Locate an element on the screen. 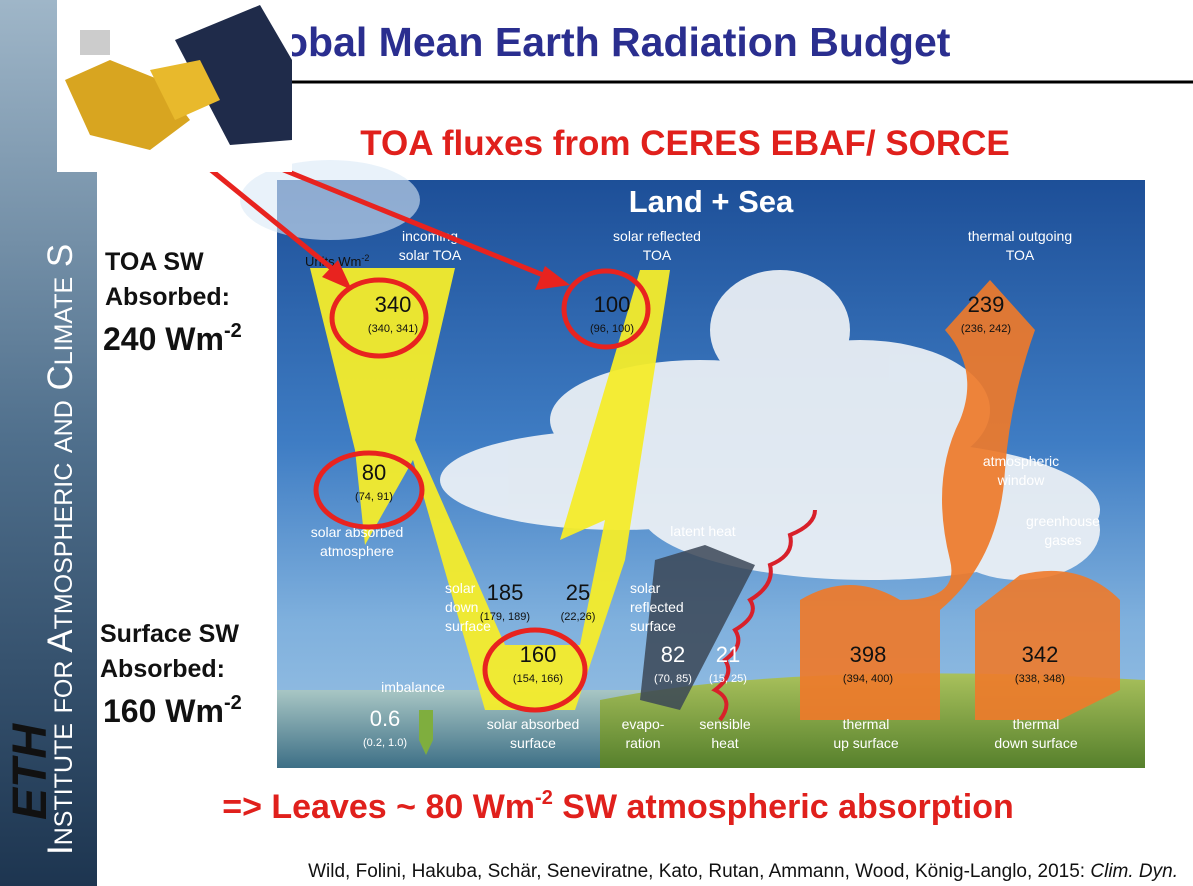 The height and width of the screenshot is (886, 1193). flux-value: 398 is located at coordinates (868, 654).